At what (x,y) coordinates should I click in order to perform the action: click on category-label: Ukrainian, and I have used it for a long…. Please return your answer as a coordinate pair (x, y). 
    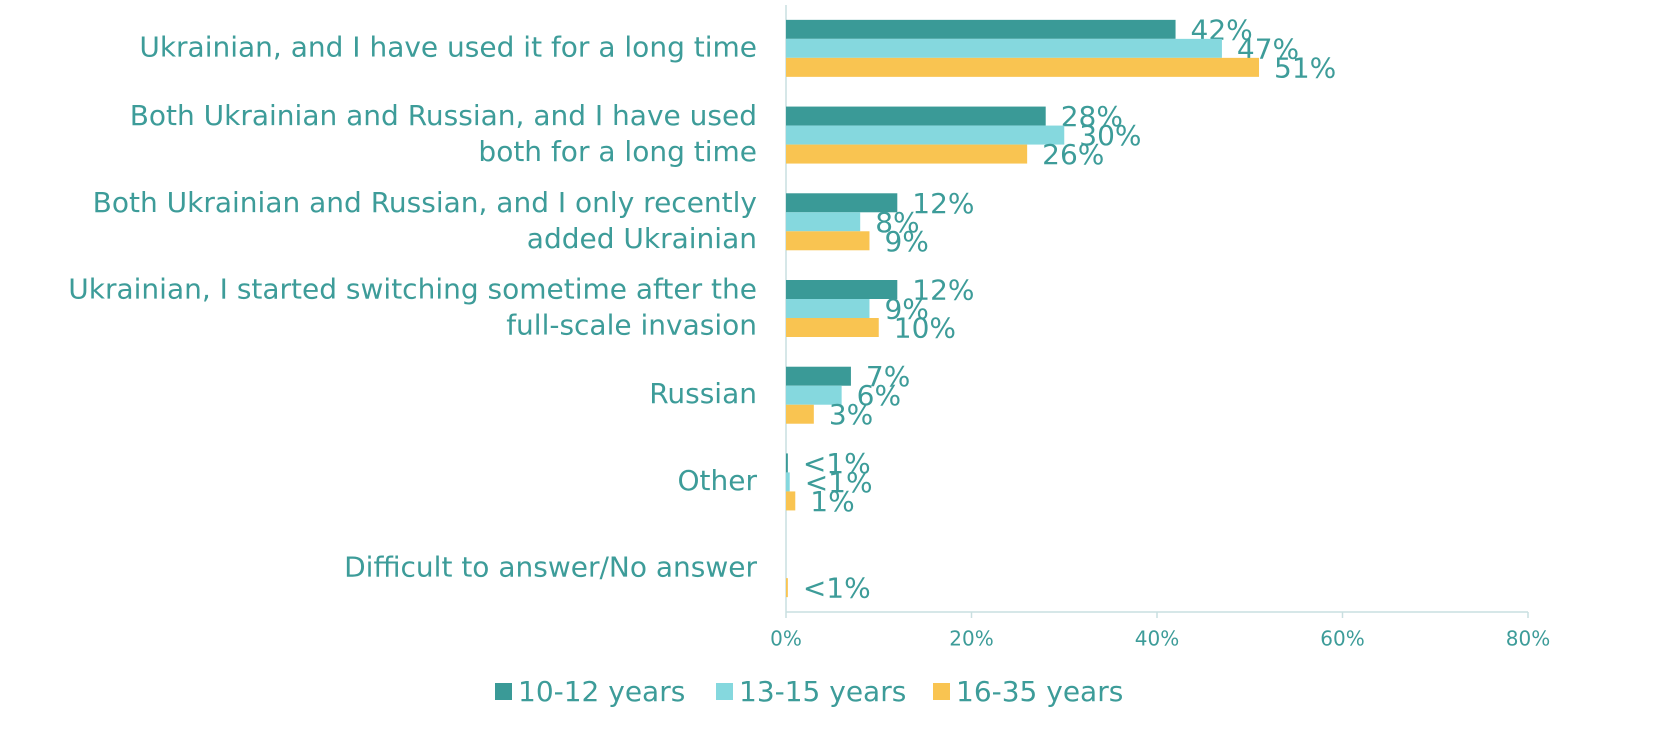
    Looking at the image, I should click on (448, 46).